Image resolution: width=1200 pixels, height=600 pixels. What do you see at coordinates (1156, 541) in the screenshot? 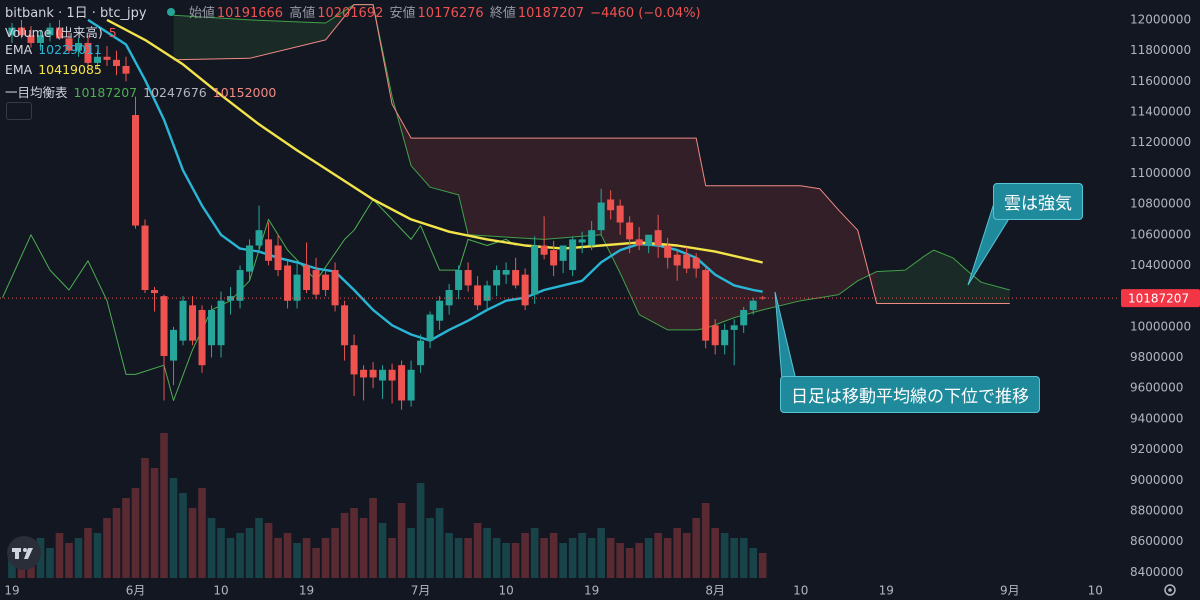
I see `y-tick-label: 8600000` at bounding box center [1156, 541].